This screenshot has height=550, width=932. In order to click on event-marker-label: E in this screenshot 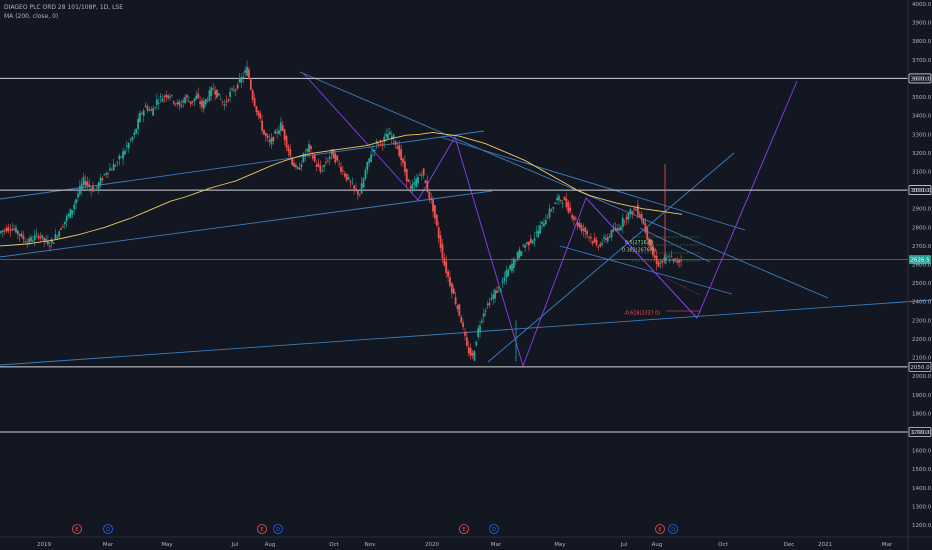, I will do `click(463, 530)`.